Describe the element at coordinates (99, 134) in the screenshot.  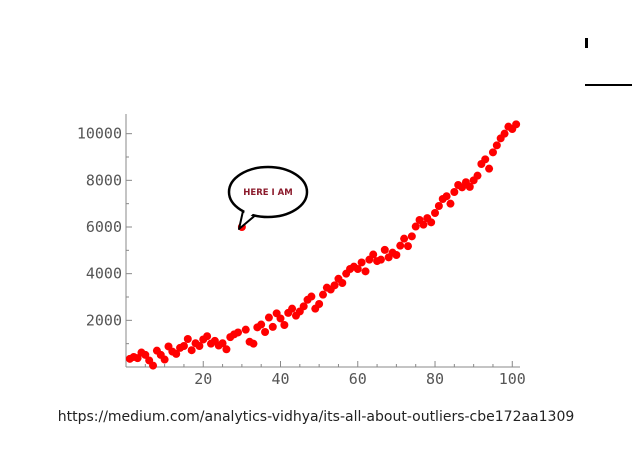
I see `y-tick-label: 10000` at that location.